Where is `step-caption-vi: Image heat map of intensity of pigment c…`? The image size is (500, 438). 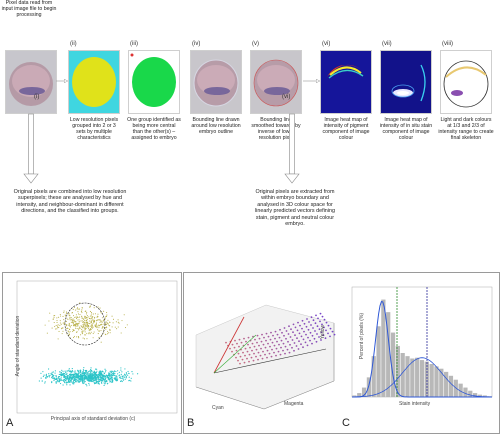 step-caption-vi: Image heat map of intensity of pigment c… is located at coordinates (346, 129).